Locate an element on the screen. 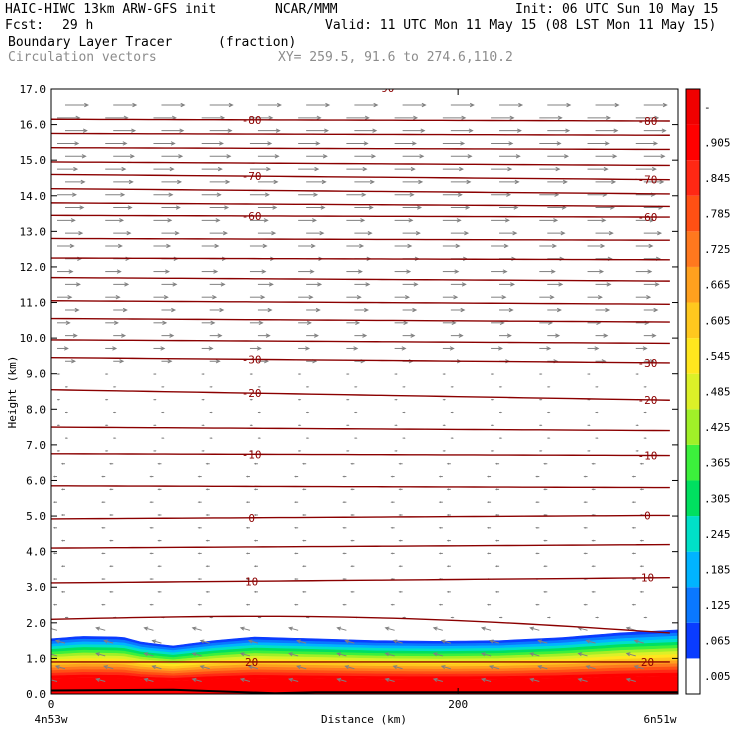 The width and height of the screenshot is (740, 740). colorbar-label: .545 is located at coordinates (717, 356).